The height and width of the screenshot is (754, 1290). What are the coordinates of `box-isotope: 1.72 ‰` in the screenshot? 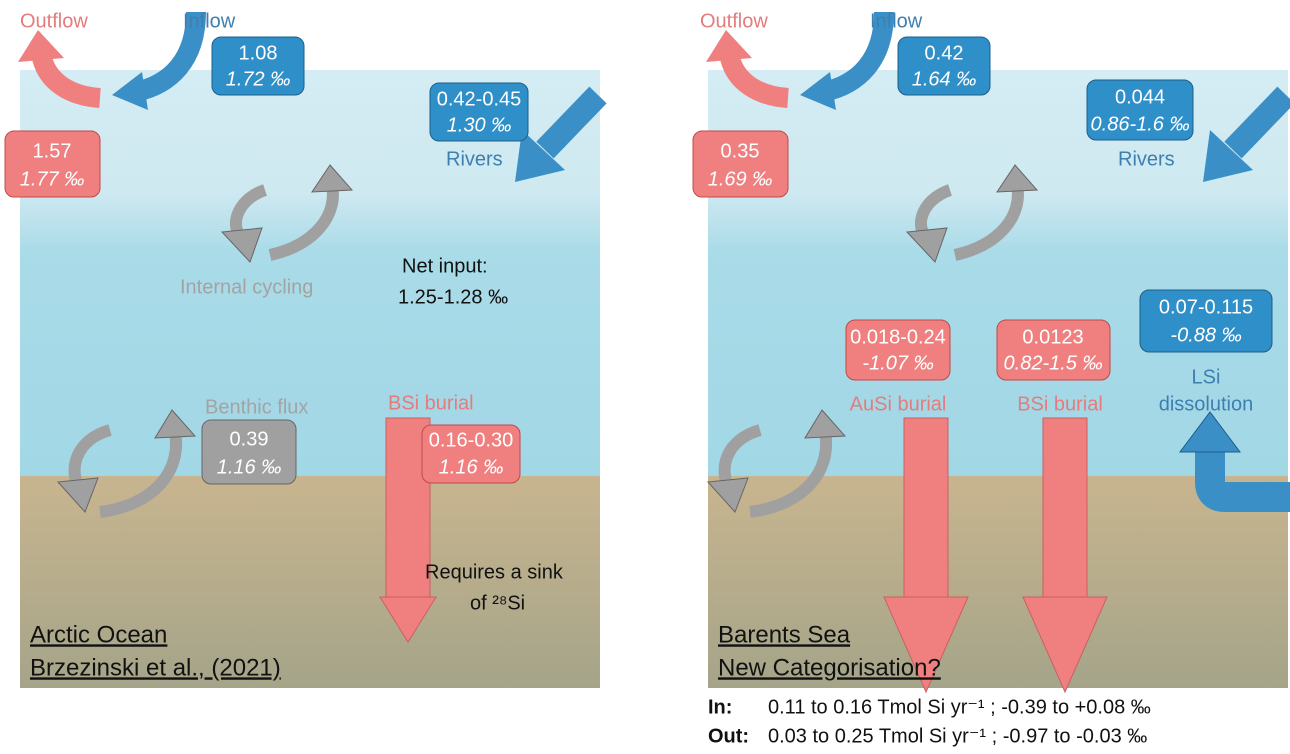 It's located at (258, 79).